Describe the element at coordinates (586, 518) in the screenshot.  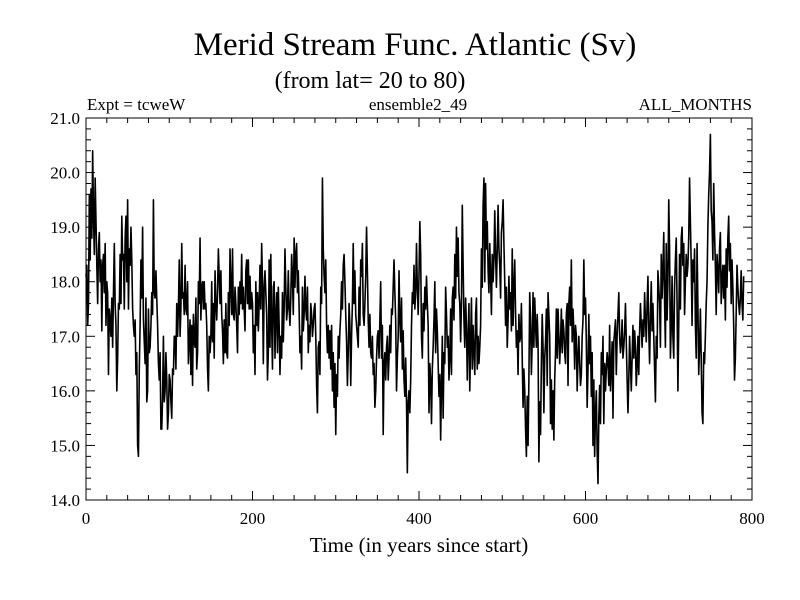
I see `x-tick-label: 600` at that location.